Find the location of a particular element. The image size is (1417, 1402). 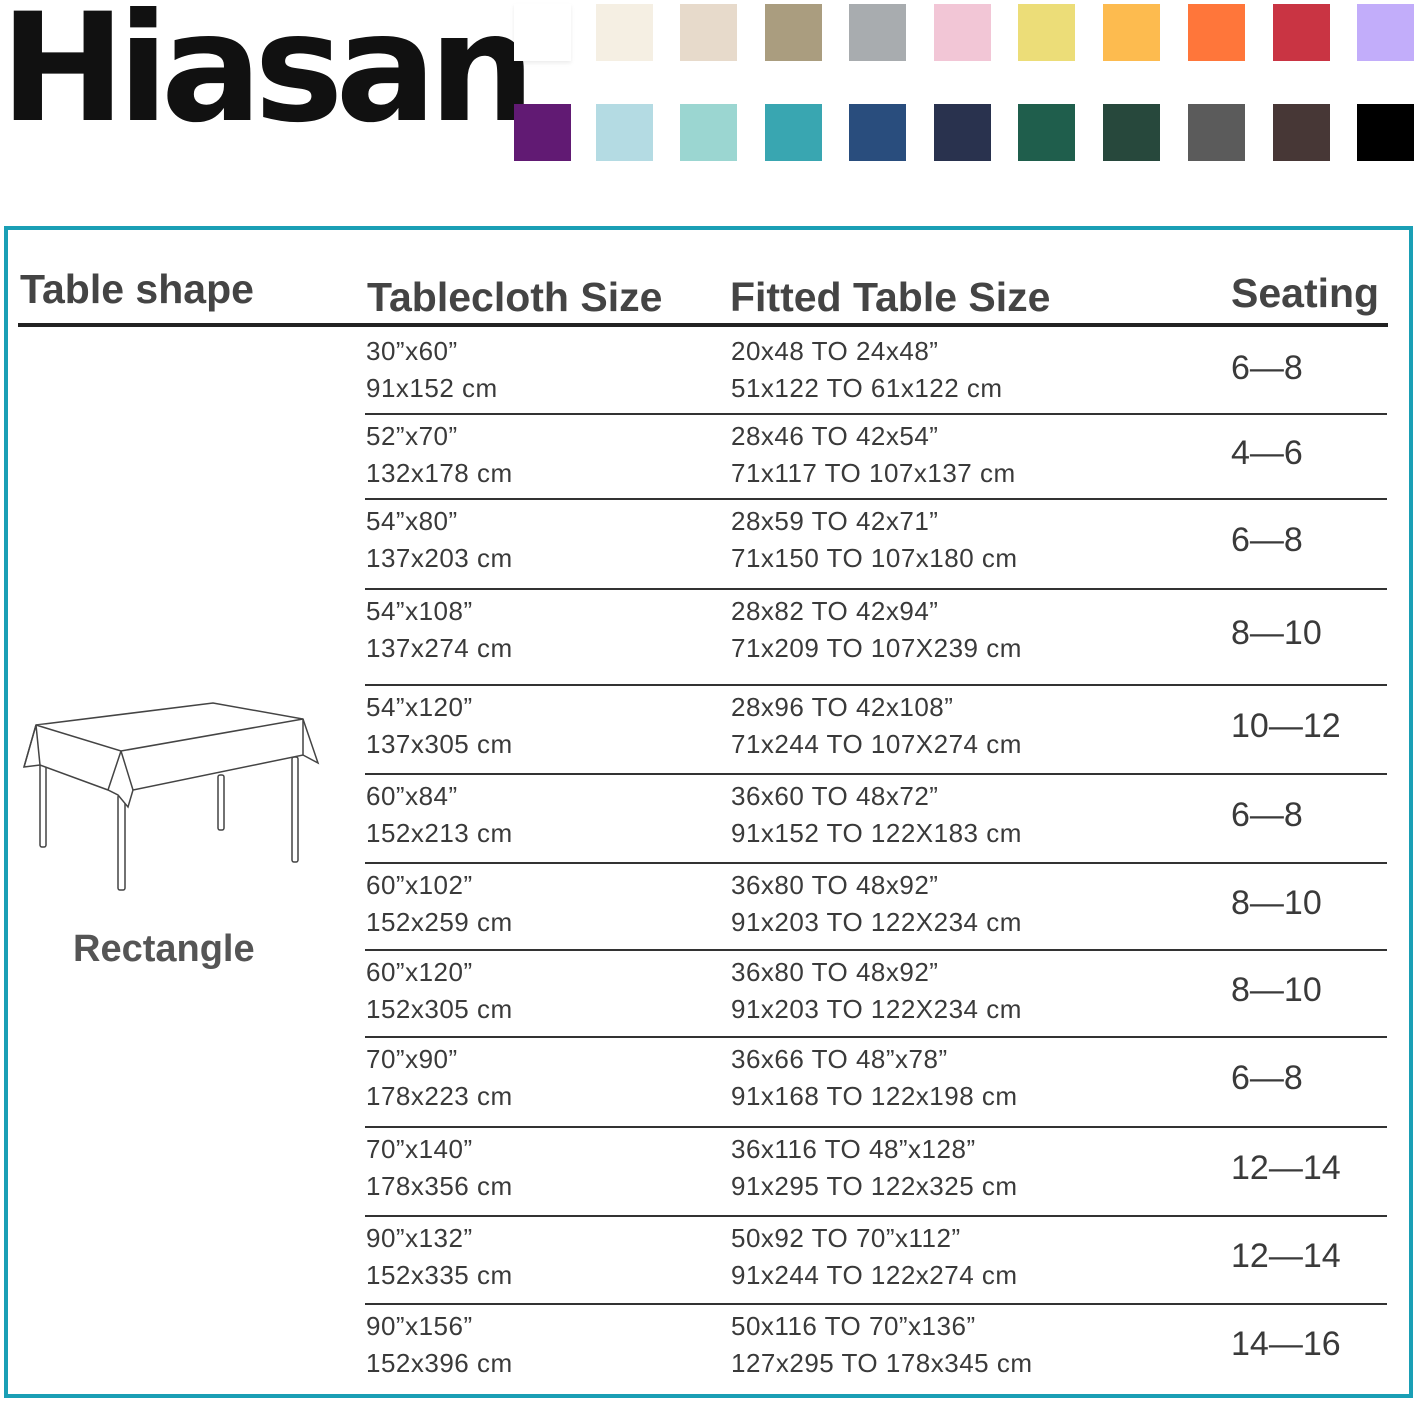

header-tablecloth-size: Tablecloth Size is located at coordinates (515, 297).